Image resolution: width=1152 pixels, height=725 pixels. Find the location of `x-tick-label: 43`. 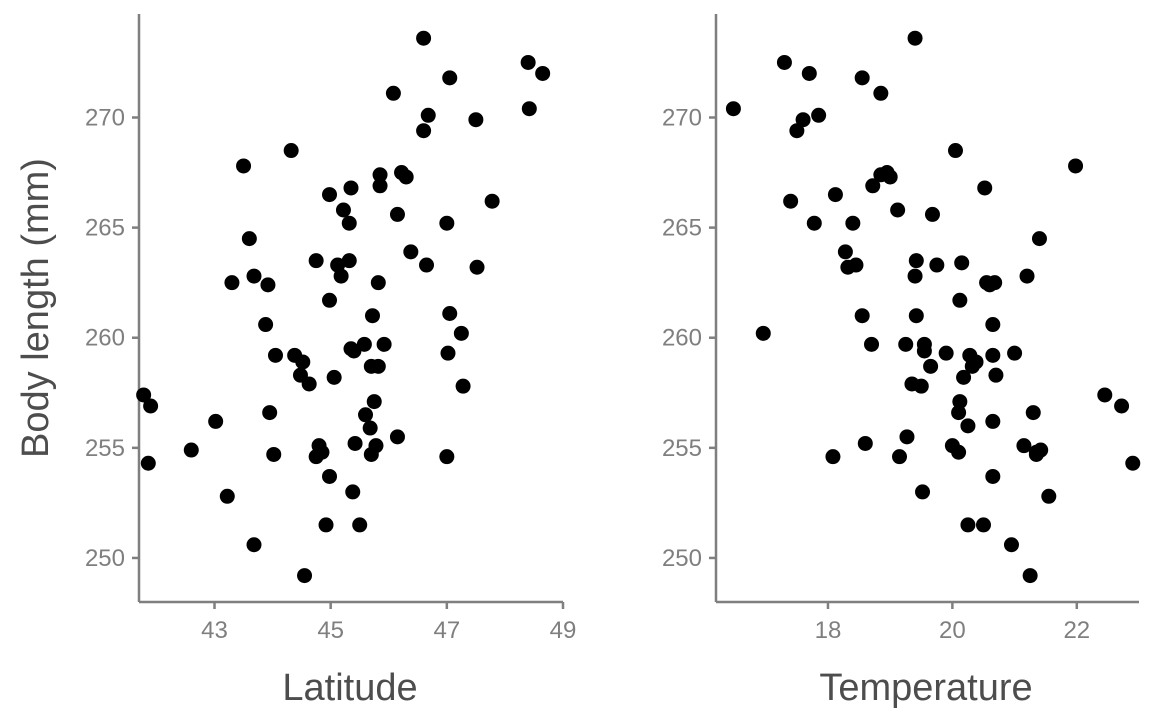

x-tick-label: 43 is located at coordinates (214, 630).